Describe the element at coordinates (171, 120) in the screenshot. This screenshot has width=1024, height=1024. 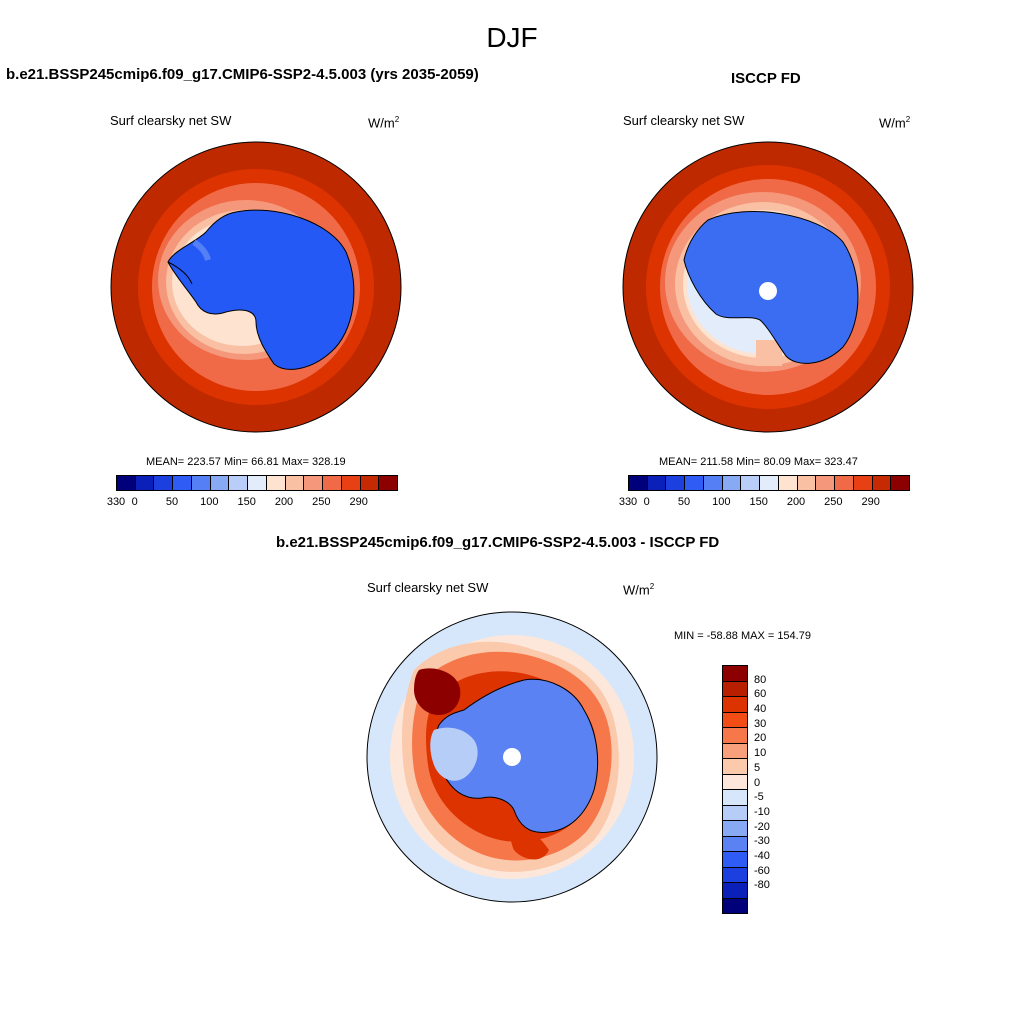
I see `model-field-label: Surf clearsky net SW` at that location.